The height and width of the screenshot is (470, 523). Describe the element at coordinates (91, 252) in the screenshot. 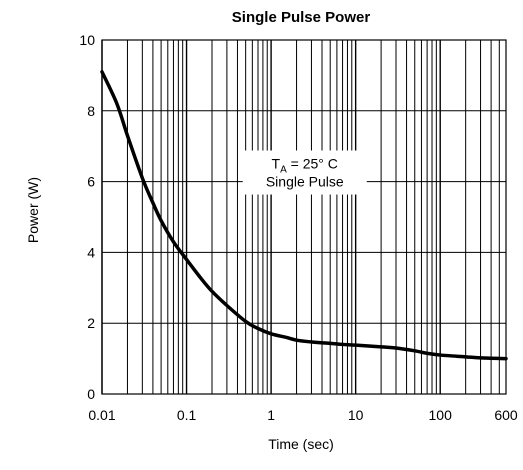

I see `y-tick-label: 4` at that location.